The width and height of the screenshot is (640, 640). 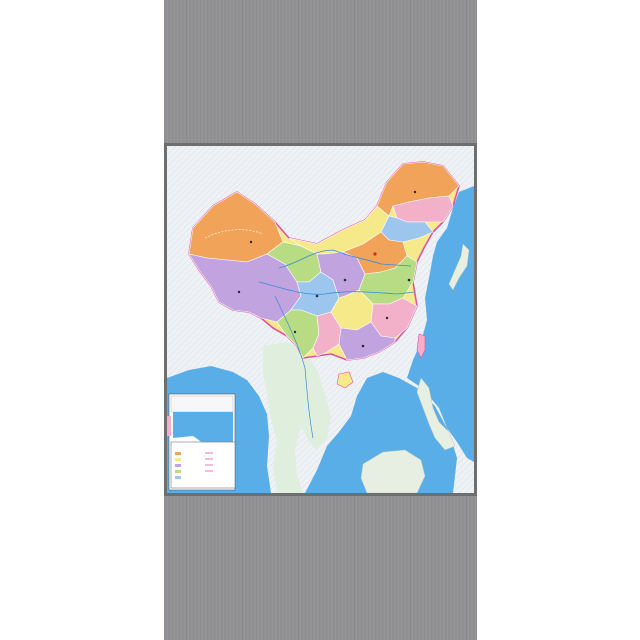 I want to click on province-guangxi, so click(x=327, y=334).